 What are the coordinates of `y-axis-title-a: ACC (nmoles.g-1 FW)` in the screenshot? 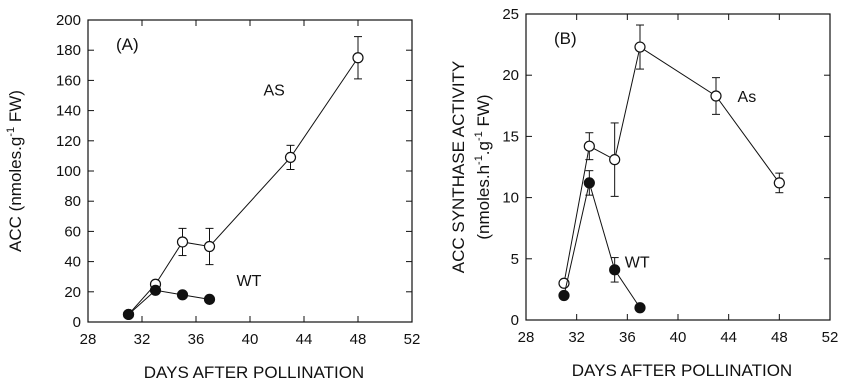 It's located at (15, 171).